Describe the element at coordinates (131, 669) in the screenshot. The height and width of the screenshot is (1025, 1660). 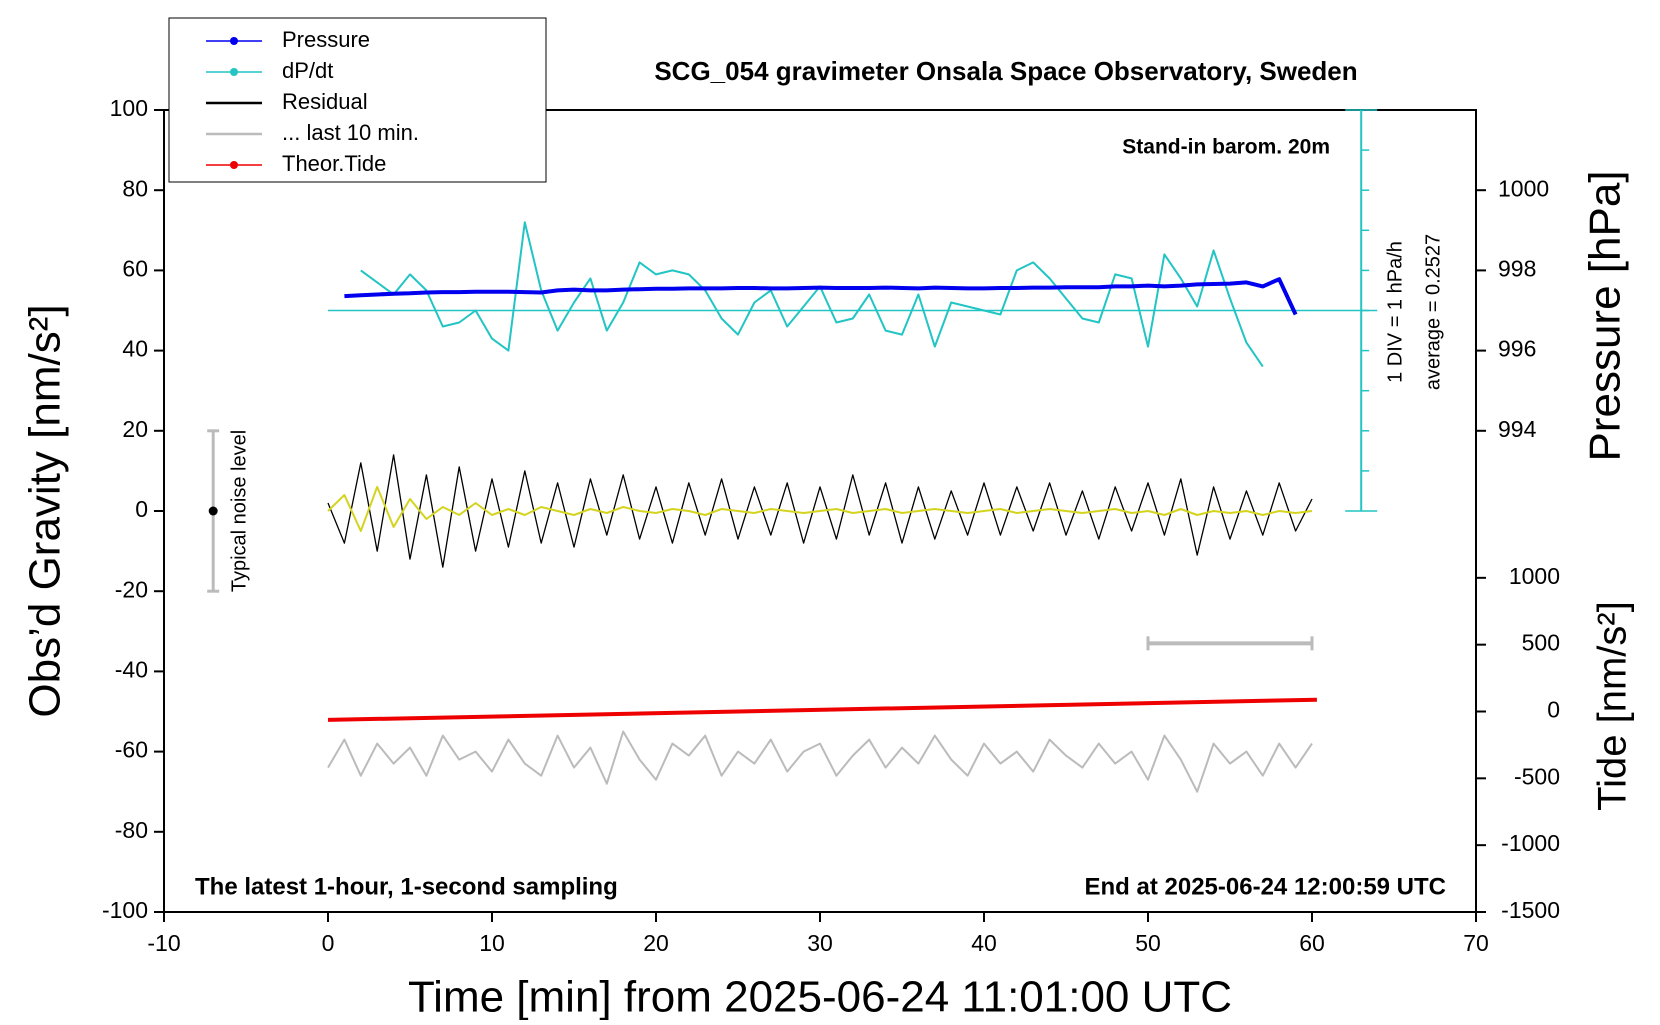
I see `y-tick-label: -40` at that location.